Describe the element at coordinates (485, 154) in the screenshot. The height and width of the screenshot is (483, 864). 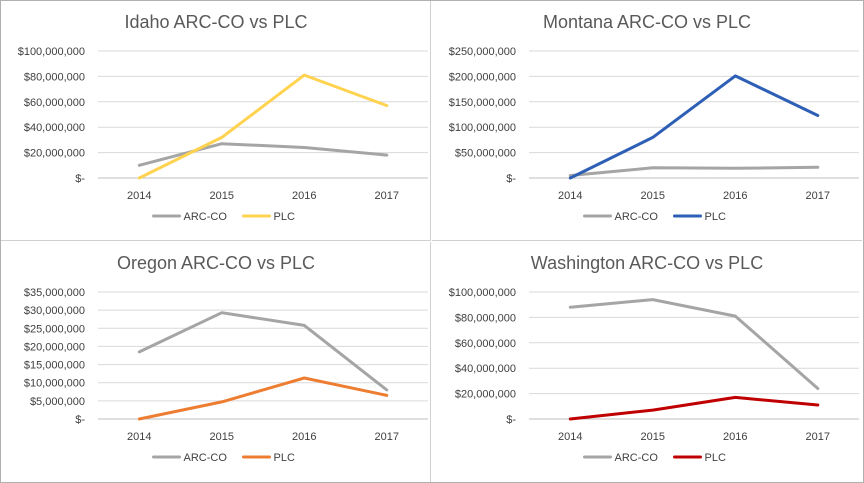
I see `y-tick-label: $50,000,000` at that location.